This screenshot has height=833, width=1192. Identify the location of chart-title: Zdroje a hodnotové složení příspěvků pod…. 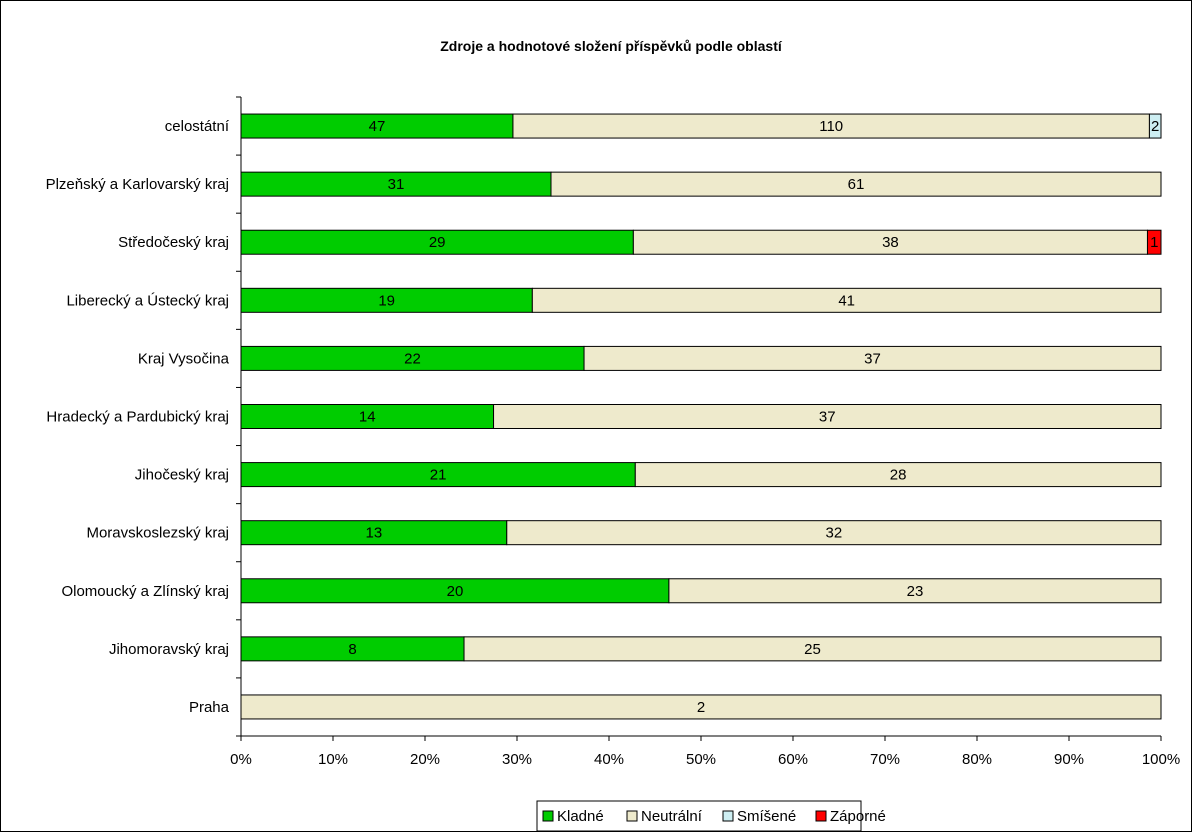
(611, 46).